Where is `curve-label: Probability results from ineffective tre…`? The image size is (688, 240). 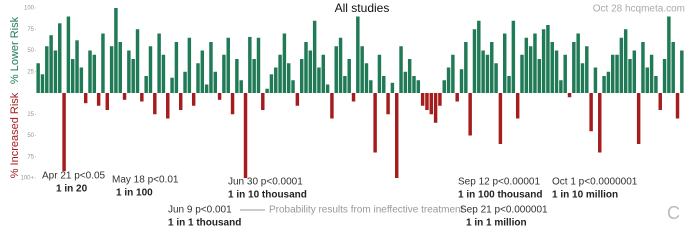
curve-label: Probability results from ineffective tre… is located at coordinates (366, 210).